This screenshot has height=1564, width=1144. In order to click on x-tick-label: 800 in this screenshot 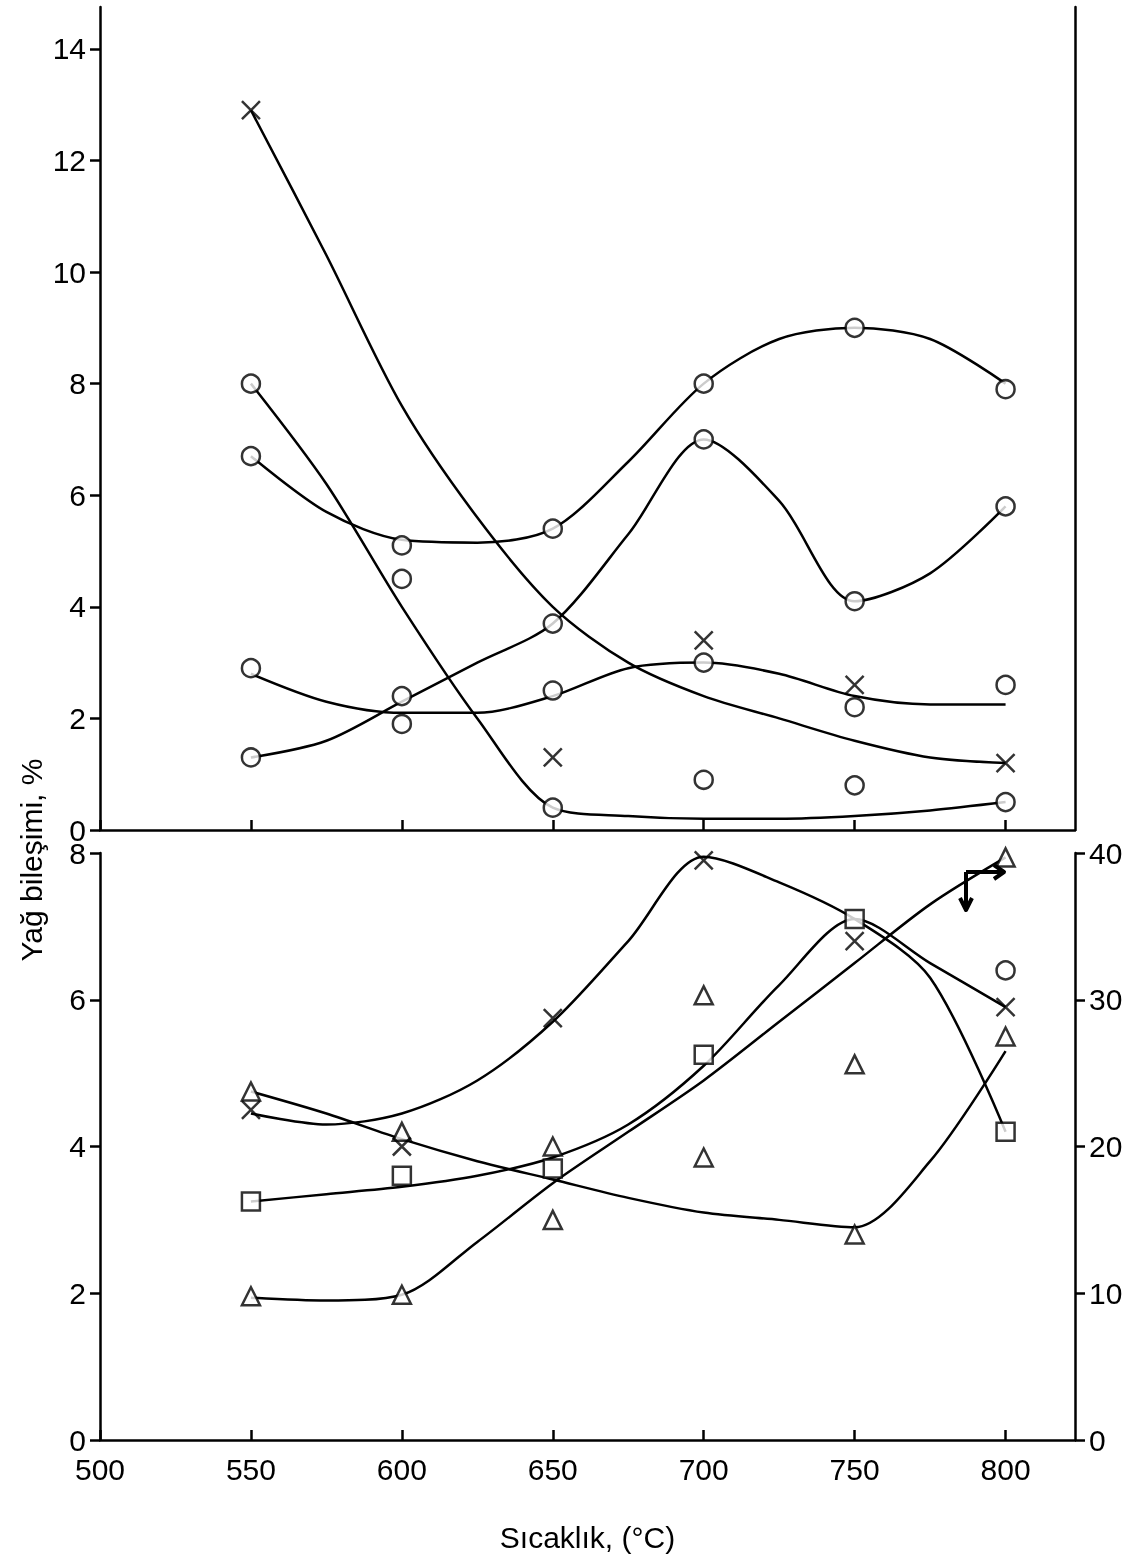, I will do `click(1005, 1469)`.